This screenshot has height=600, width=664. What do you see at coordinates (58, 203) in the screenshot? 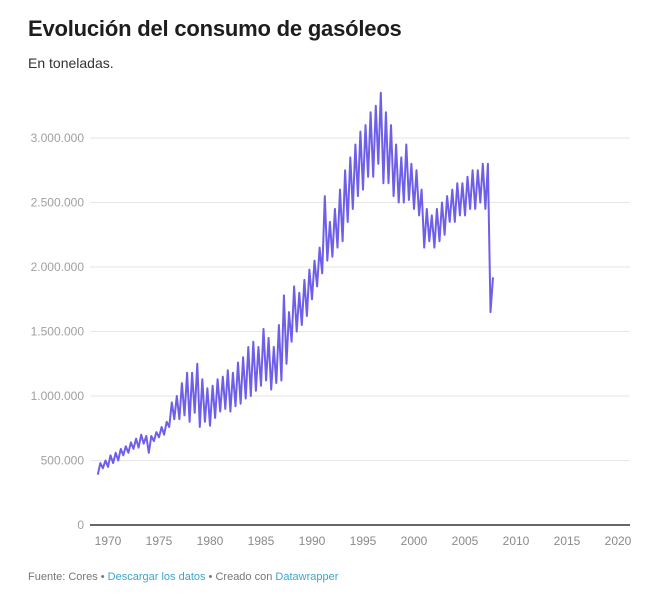
I see `y-tick-label: 2.500.000` at bounding box center [58, 203].